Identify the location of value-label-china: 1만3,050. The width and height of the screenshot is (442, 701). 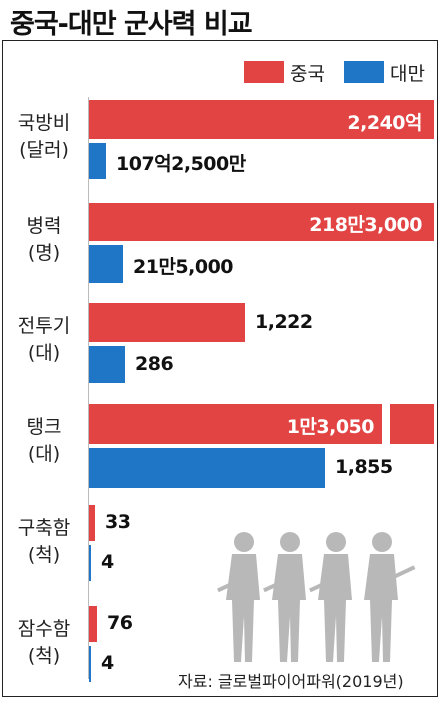
(330, 427).